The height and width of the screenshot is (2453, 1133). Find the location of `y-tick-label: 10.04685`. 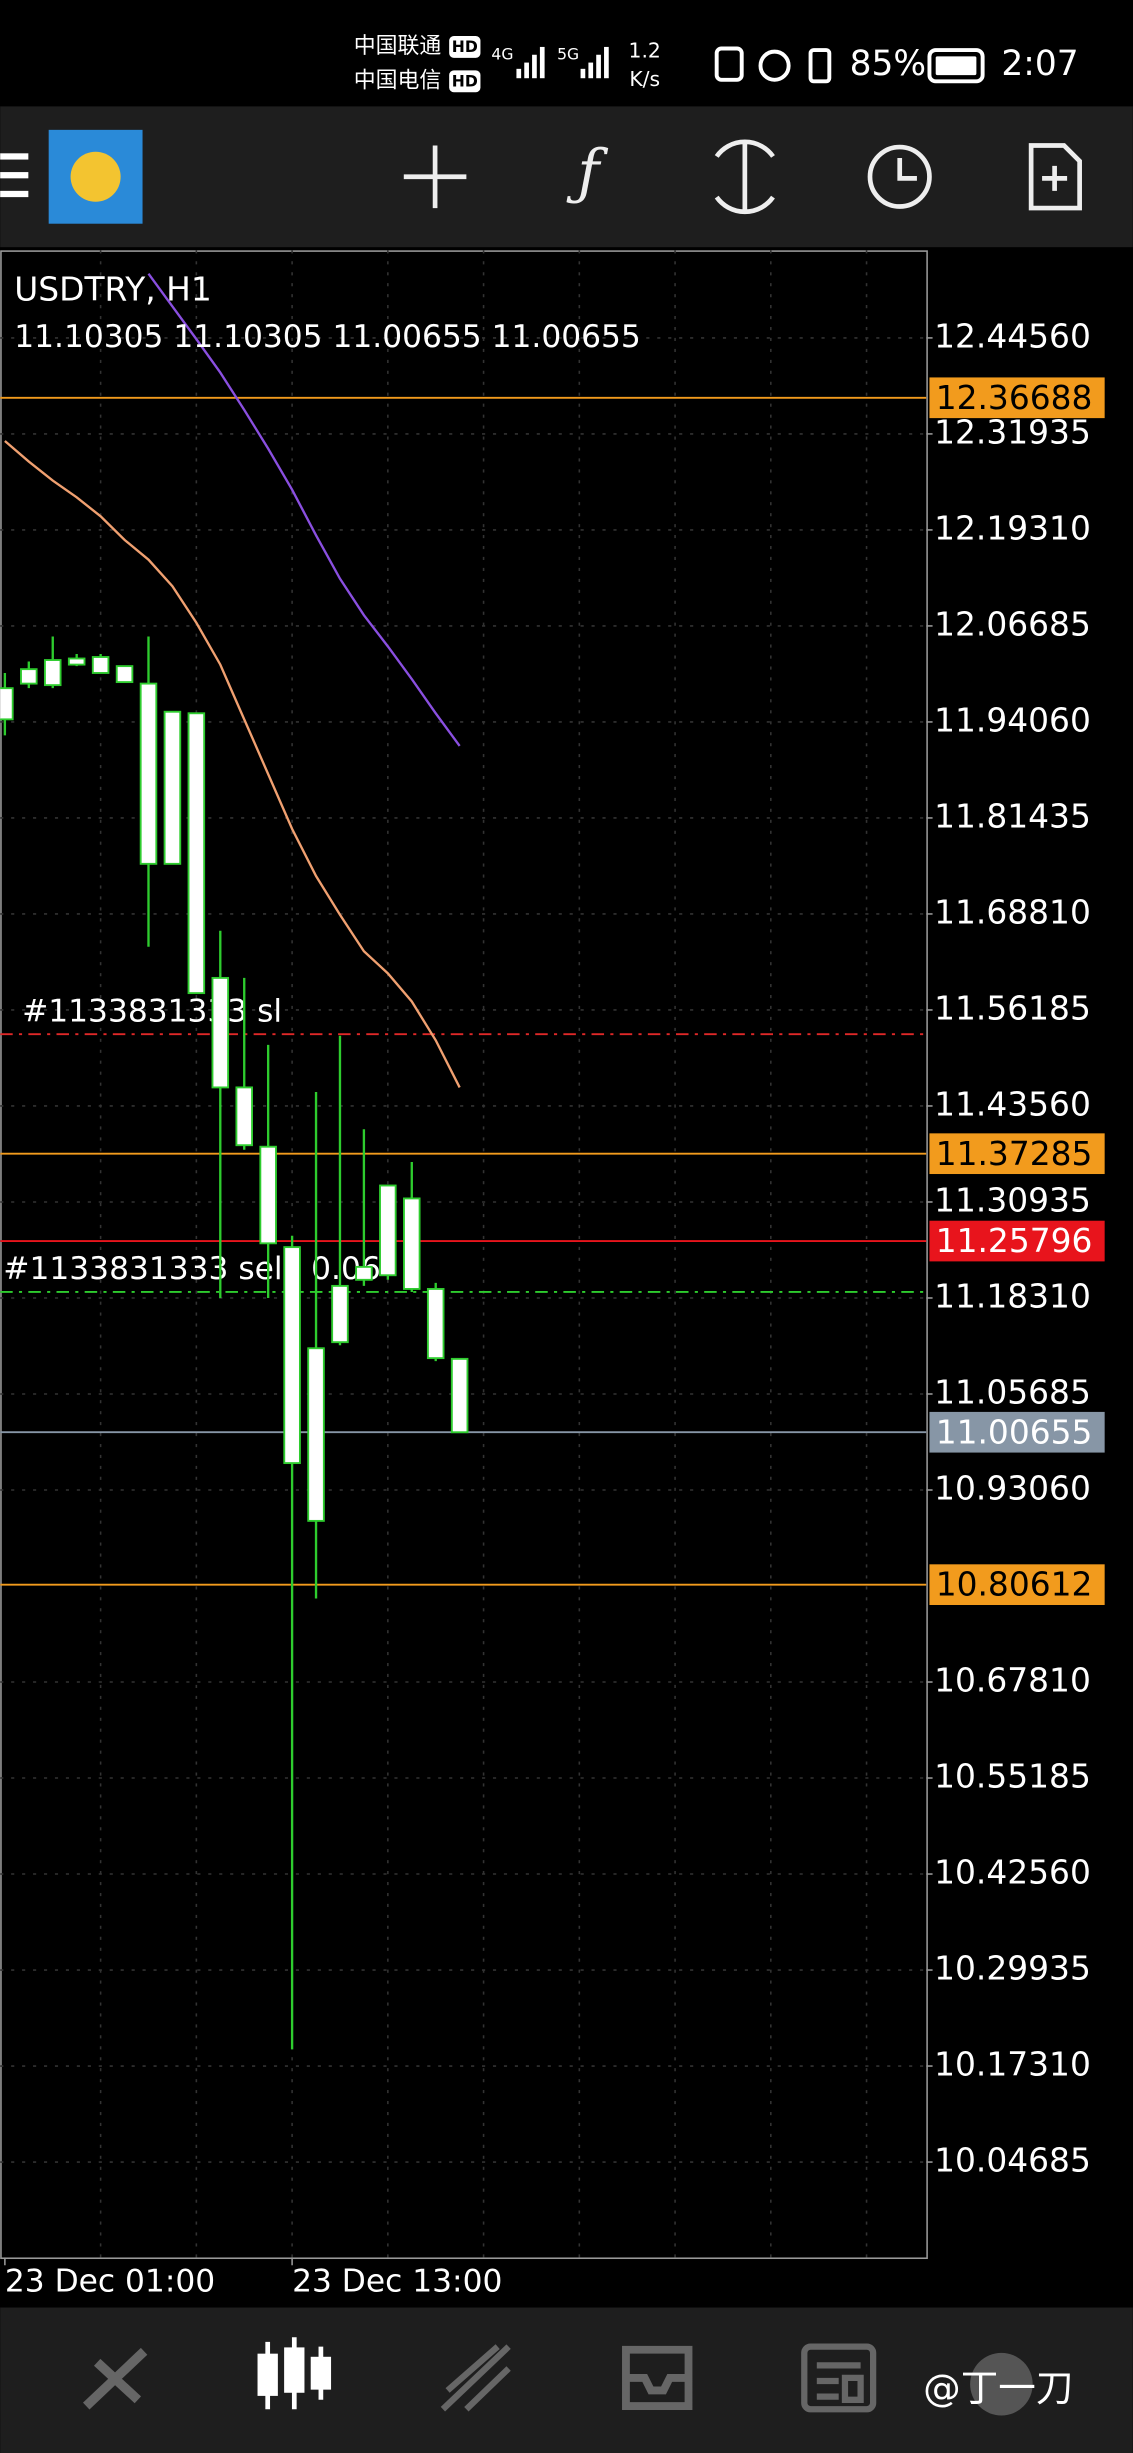

y-tick-label: 10.04685 is located at coordinates (1012, 2161).